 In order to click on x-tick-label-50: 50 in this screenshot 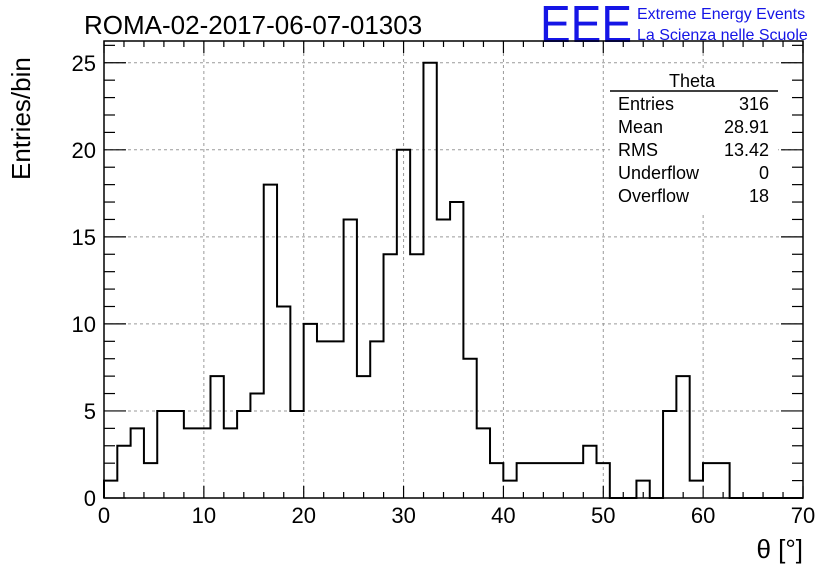, I will do `click(603, 515)`.